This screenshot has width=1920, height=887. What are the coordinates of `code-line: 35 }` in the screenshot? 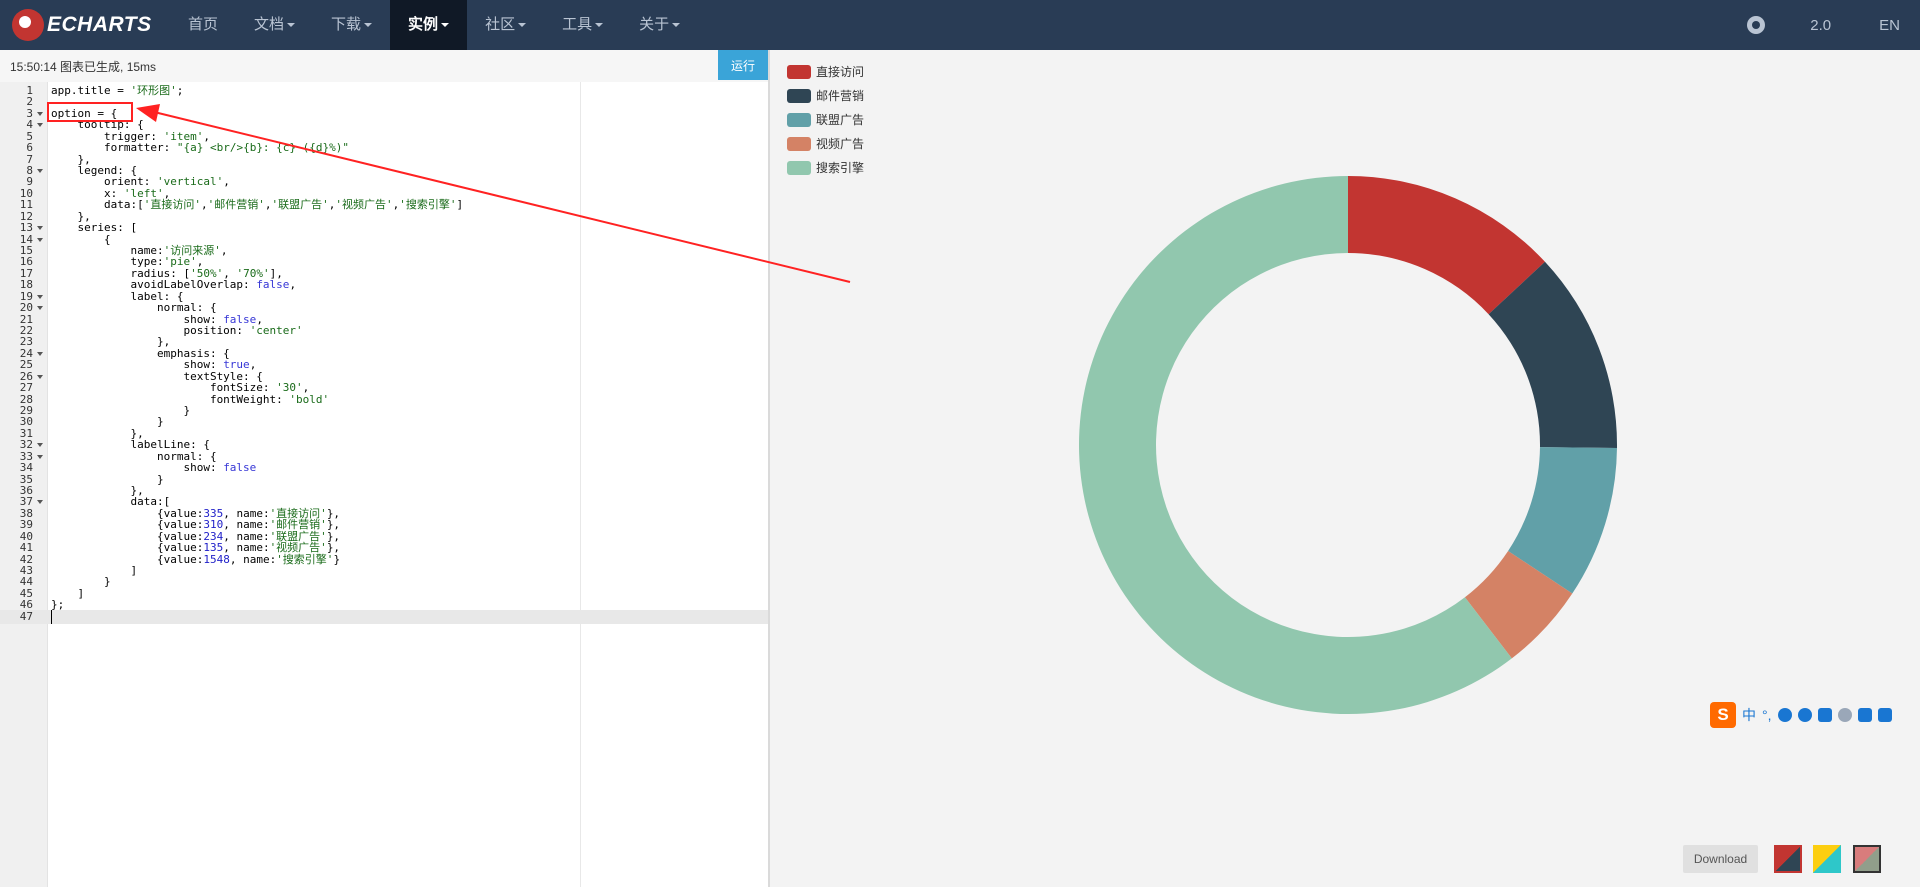 It's located at (384, 480).